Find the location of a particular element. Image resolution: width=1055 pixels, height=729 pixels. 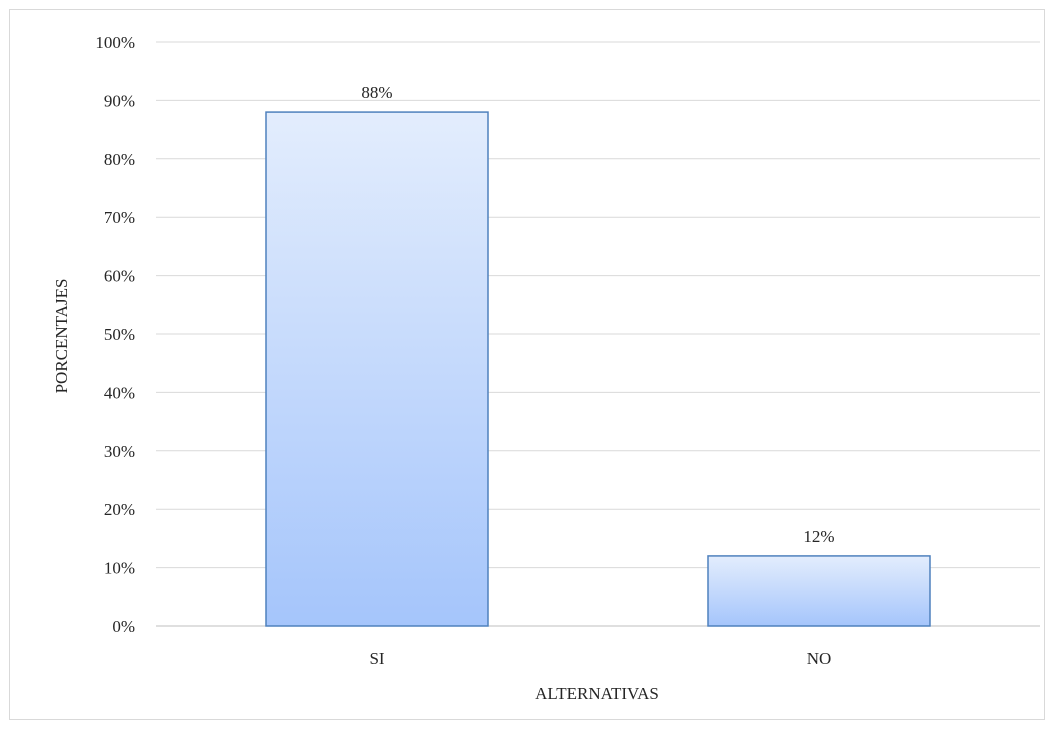

y-tick-label: 90% is located at coordinates (119, 100).